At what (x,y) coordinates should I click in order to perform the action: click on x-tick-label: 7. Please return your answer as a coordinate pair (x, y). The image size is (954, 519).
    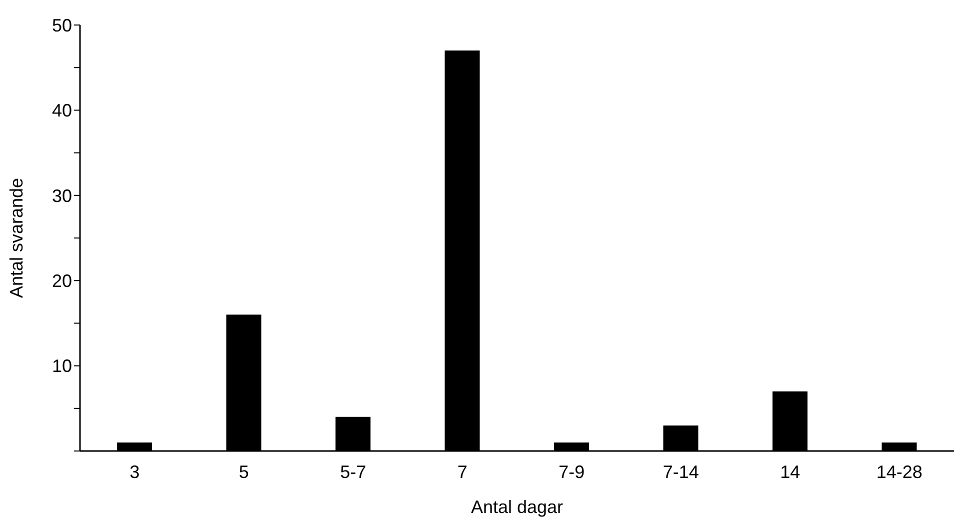
    Looking at the image, I should click on (462, 472).